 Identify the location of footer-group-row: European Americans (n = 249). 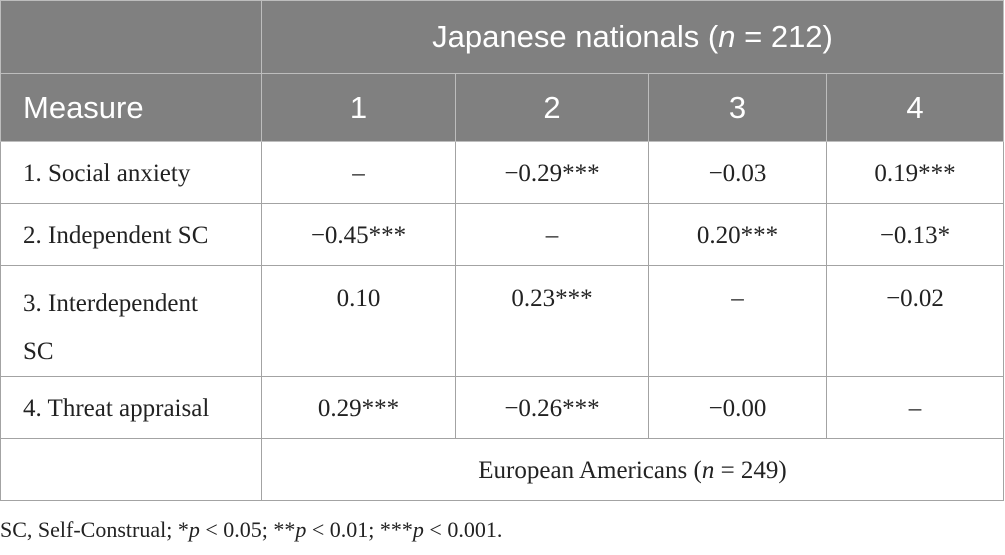
(502, 469).